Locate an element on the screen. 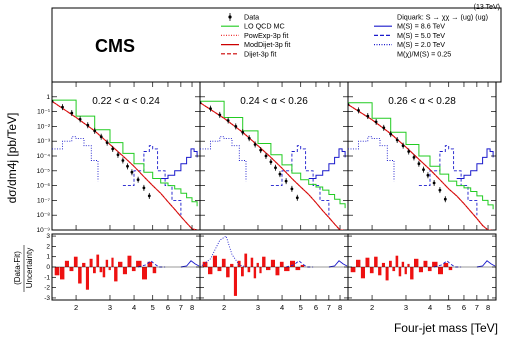 This screenshot has height=340, width=505. x-tick-label: 3 is located at coordinates (110, 307).